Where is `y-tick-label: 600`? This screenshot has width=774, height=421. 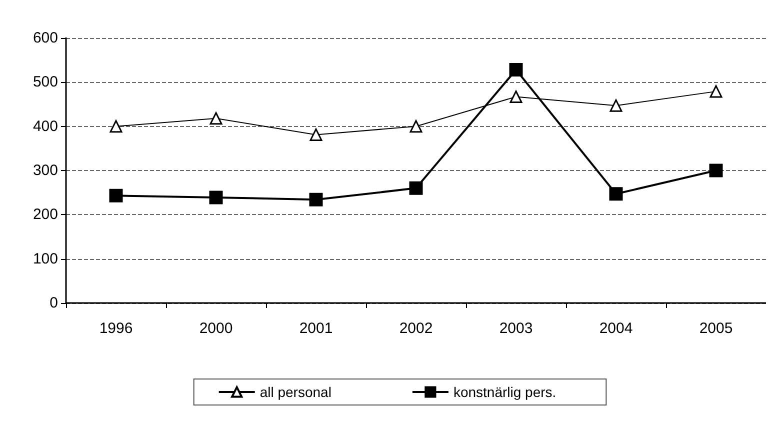 y-tick-label: 600 is located at coordinates (45, 38).